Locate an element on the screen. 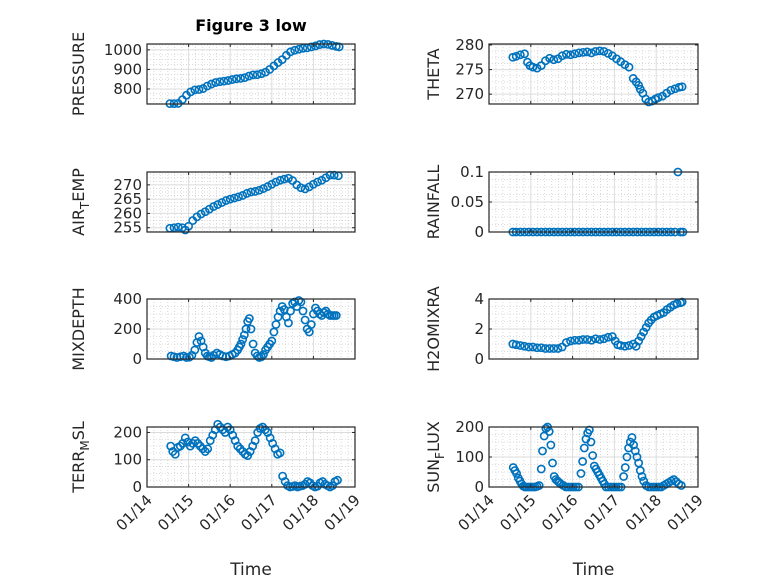 The image size is (778, 583). y-tick-label: 280 is located at coordinates (469, 45).